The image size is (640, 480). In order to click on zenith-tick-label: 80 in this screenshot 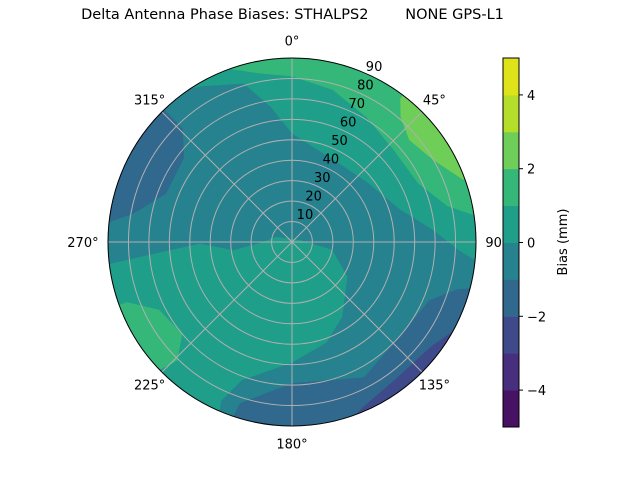, I will do `click(365, 86)`.